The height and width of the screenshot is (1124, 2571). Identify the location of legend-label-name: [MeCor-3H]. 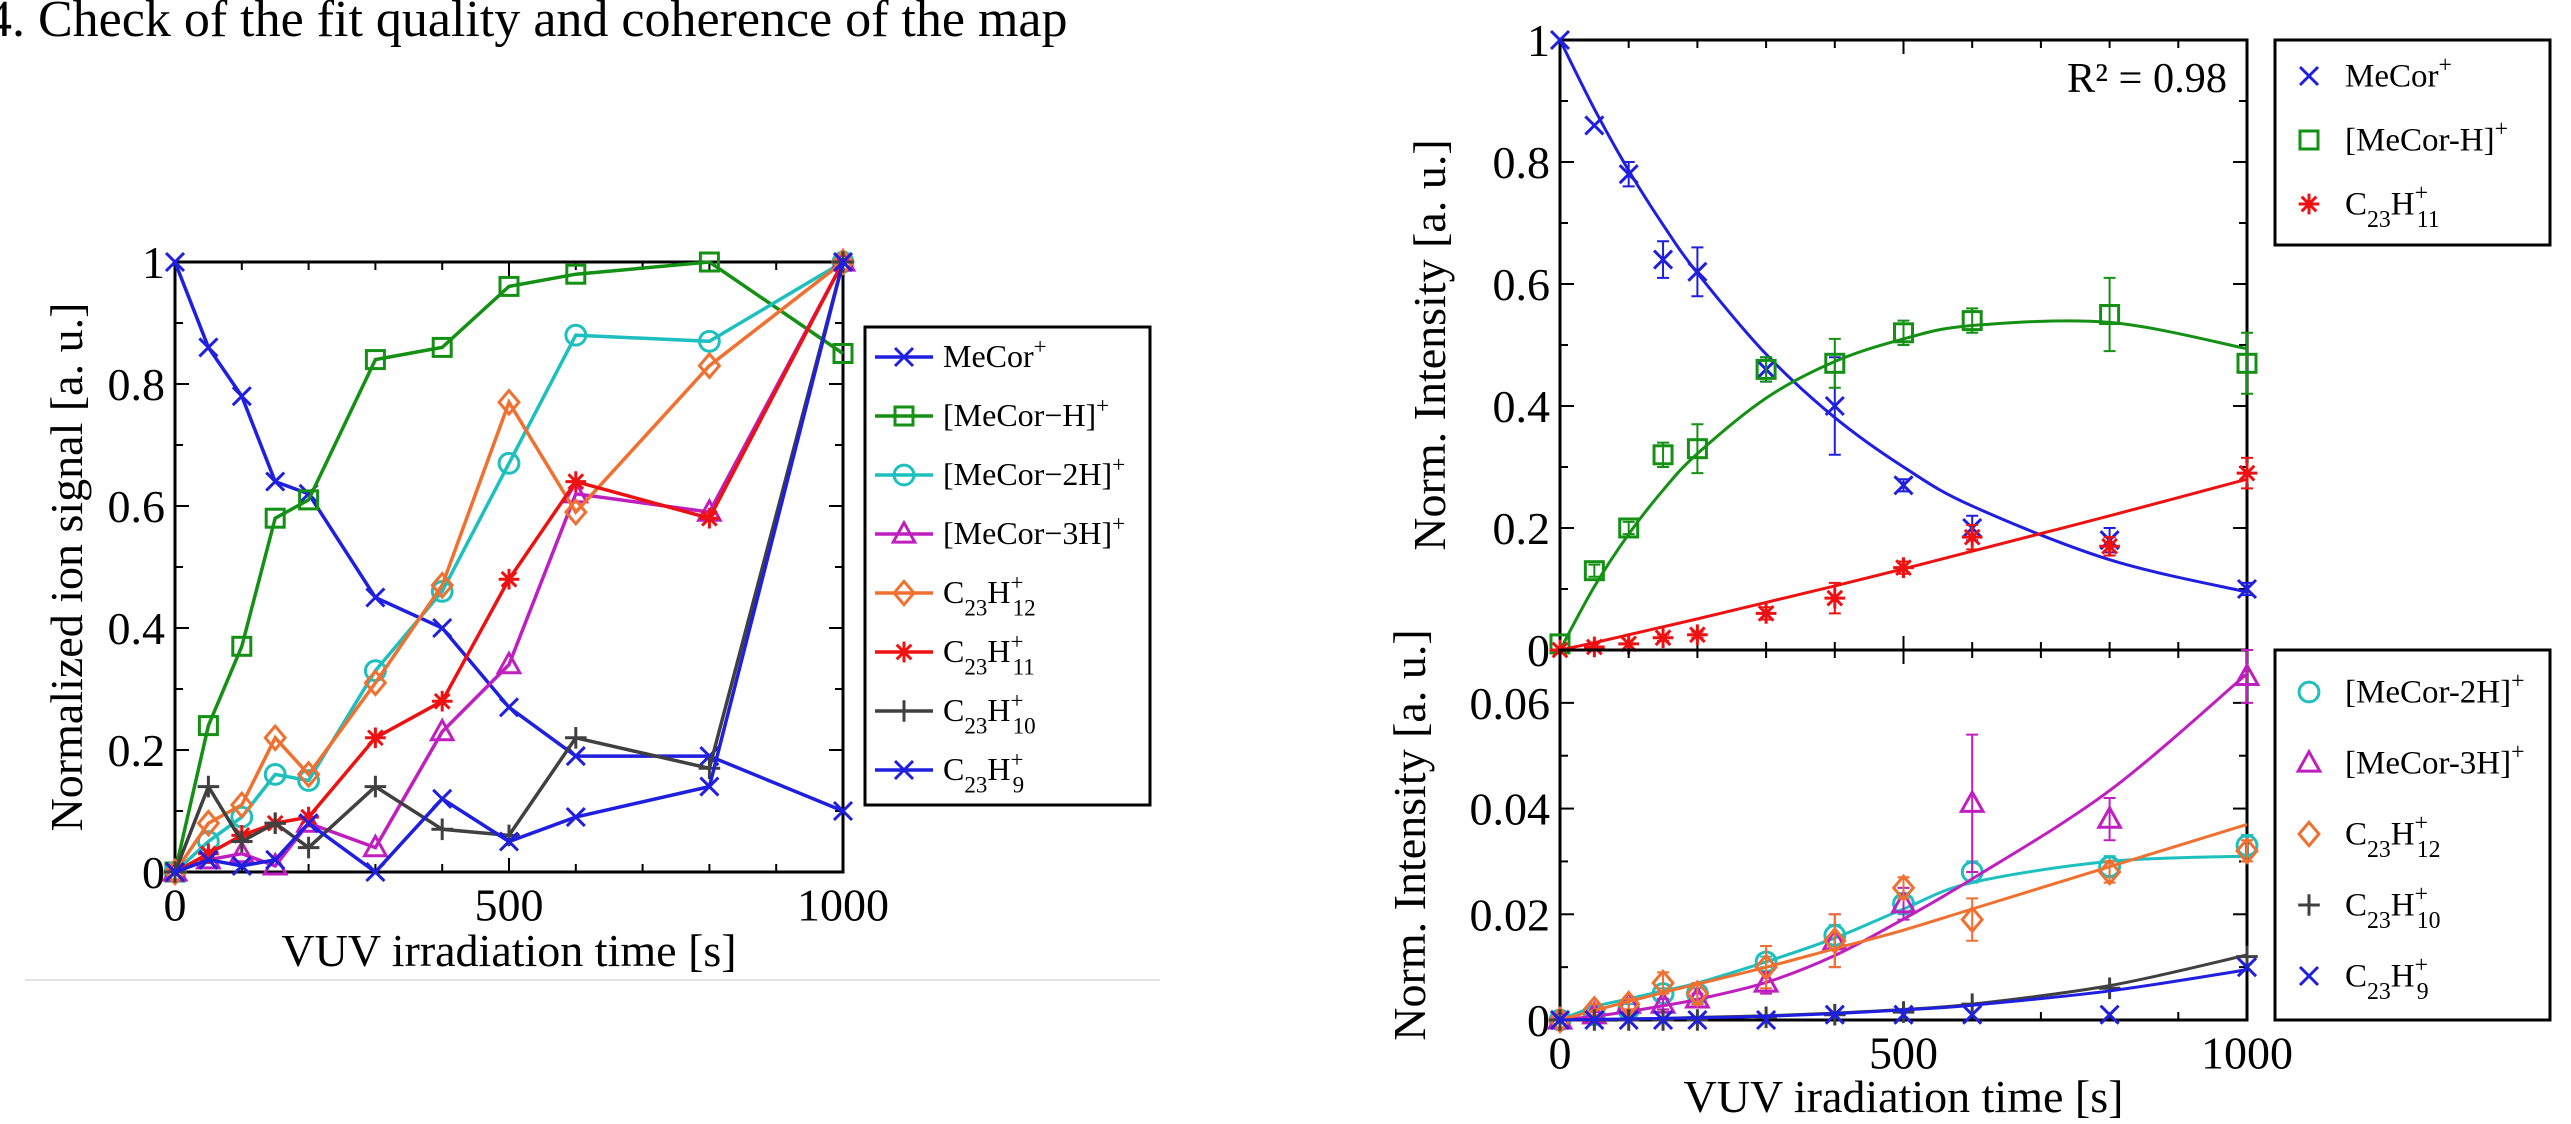
(2428, 764).